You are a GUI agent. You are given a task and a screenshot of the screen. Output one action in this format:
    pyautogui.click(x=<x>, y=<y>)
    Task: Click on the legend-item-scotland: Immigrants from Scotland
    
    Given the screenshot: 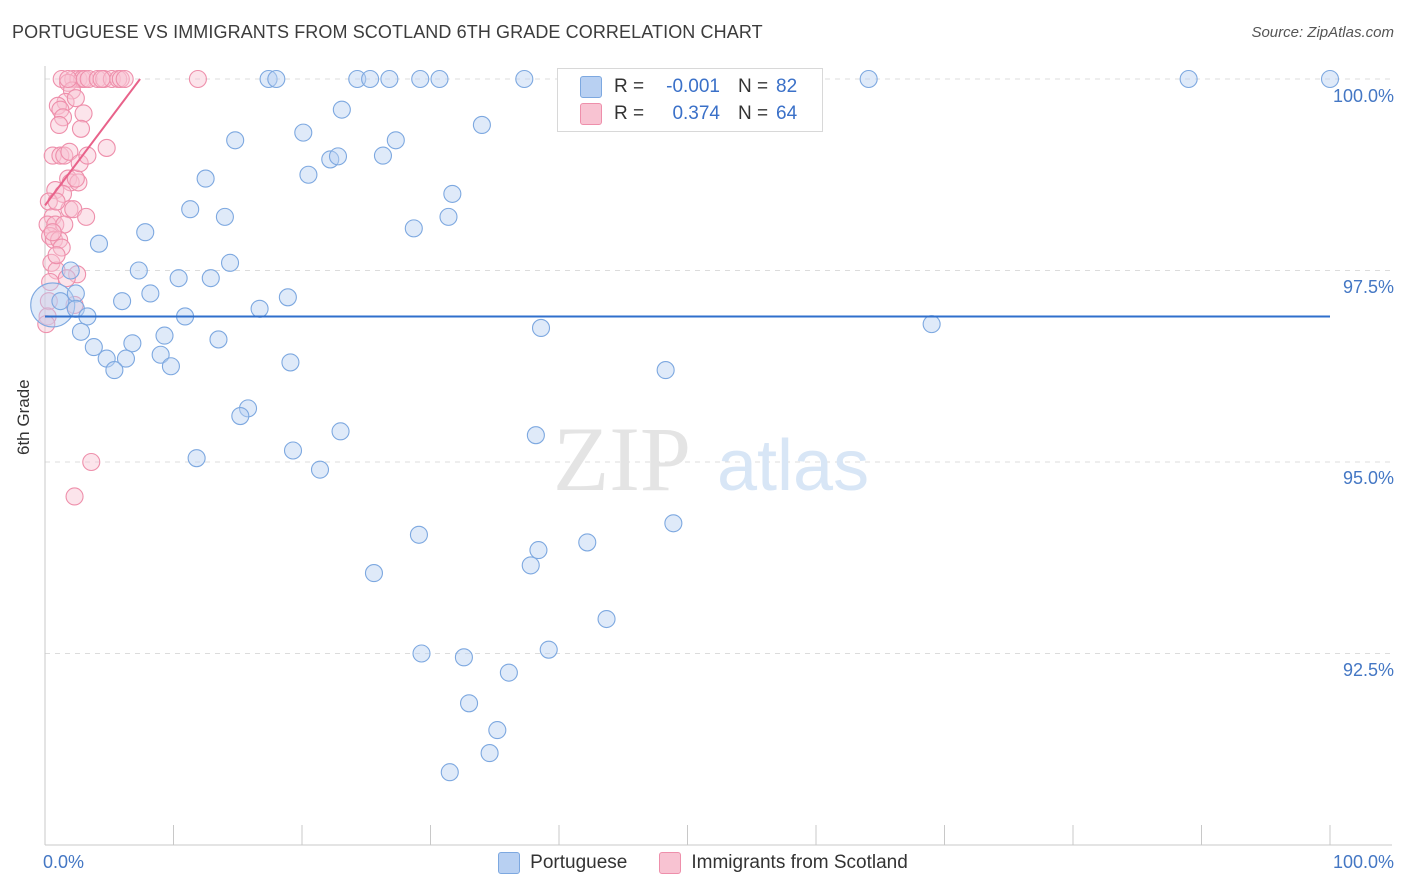 What is the action you would take?
    pyautogui.click(x=783, y=863)
    